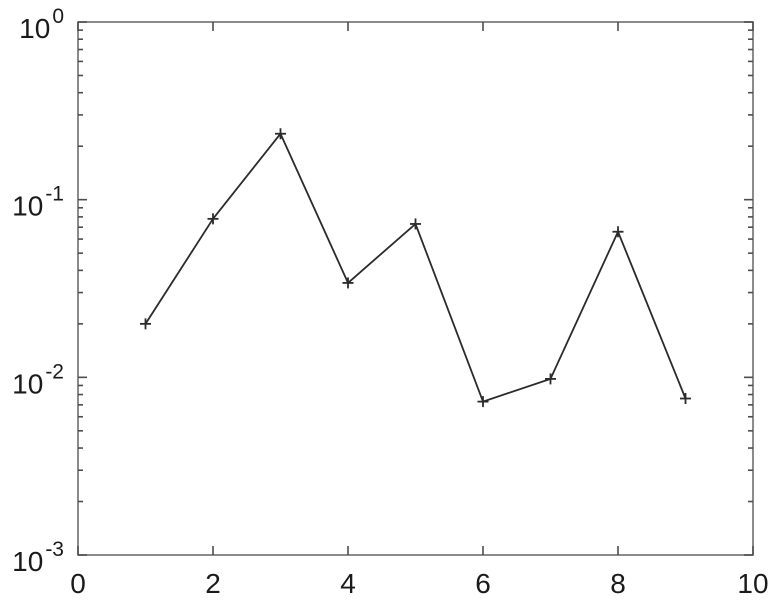 The image size is (775, 600). What do you see at coordinates (348, 583) in the screenshot?
I see `x-tick-label: 4` at bounding box center [348, 583].